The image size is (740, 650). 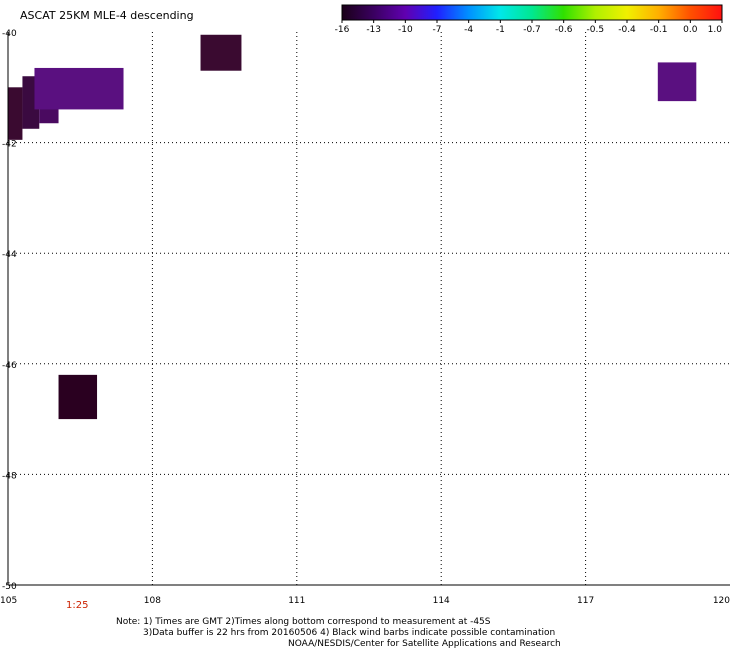 I want to click on lat-tick-label: -44, so click(x=9, y=255).